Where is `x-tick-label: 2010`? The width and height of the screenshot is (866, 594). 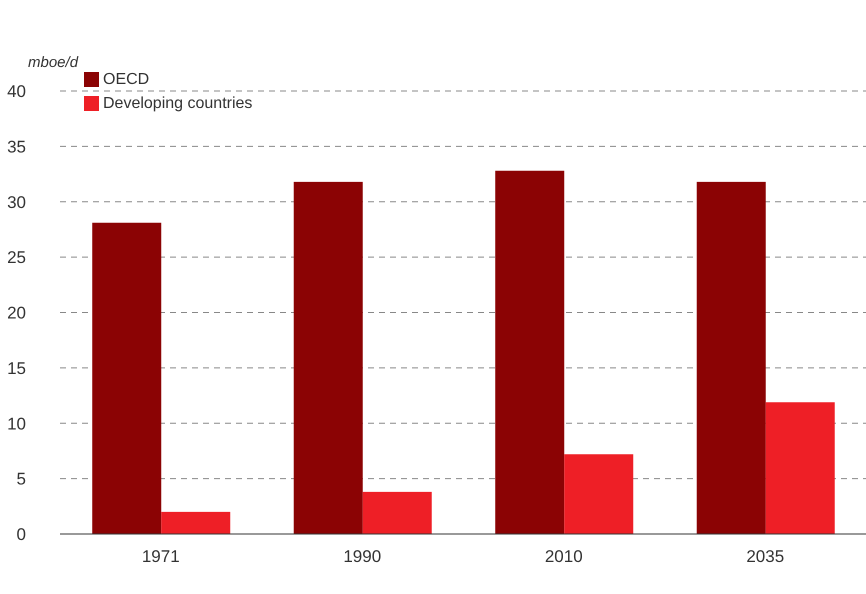
x-tick-label: 2010 is located at coordinates (563, 556).